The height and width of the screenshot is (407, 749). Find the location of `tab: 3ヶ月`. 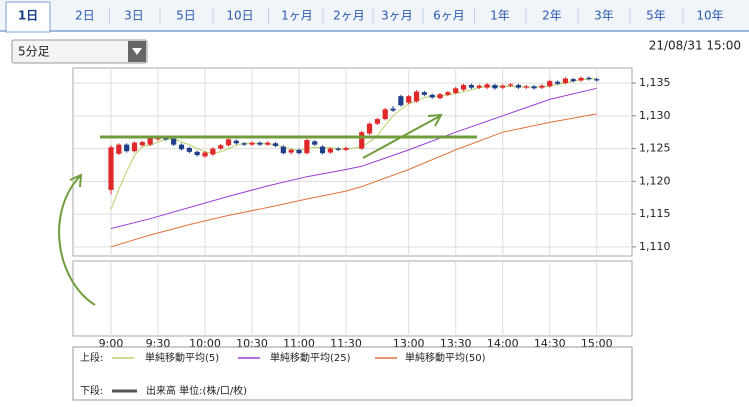

tab: 3ヶ月 is located at coordinates (397, 16).